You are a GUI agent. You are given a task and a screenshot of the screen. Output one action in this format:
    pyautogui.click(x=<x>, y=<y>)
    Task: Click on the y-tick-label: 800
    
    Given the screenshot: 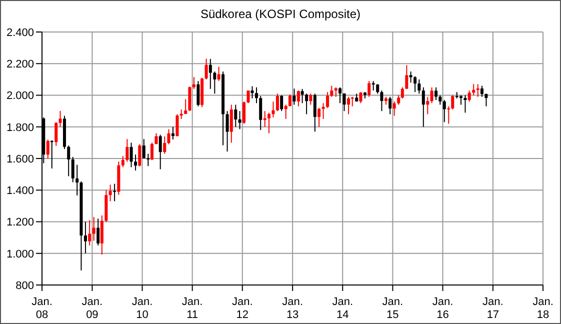 What is the action you would take?
    pyautogui.click(x=25, y=286)
    